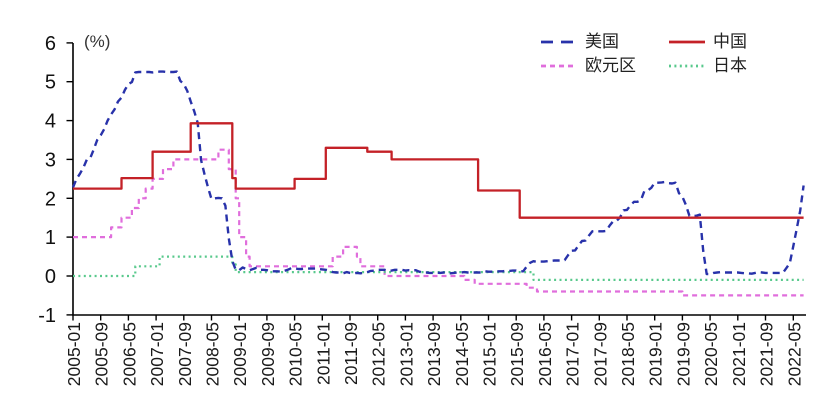 This screenshot has height=412, width=830. I want to click on legend-item-eurozone: 欧元区, so click(604, 65).